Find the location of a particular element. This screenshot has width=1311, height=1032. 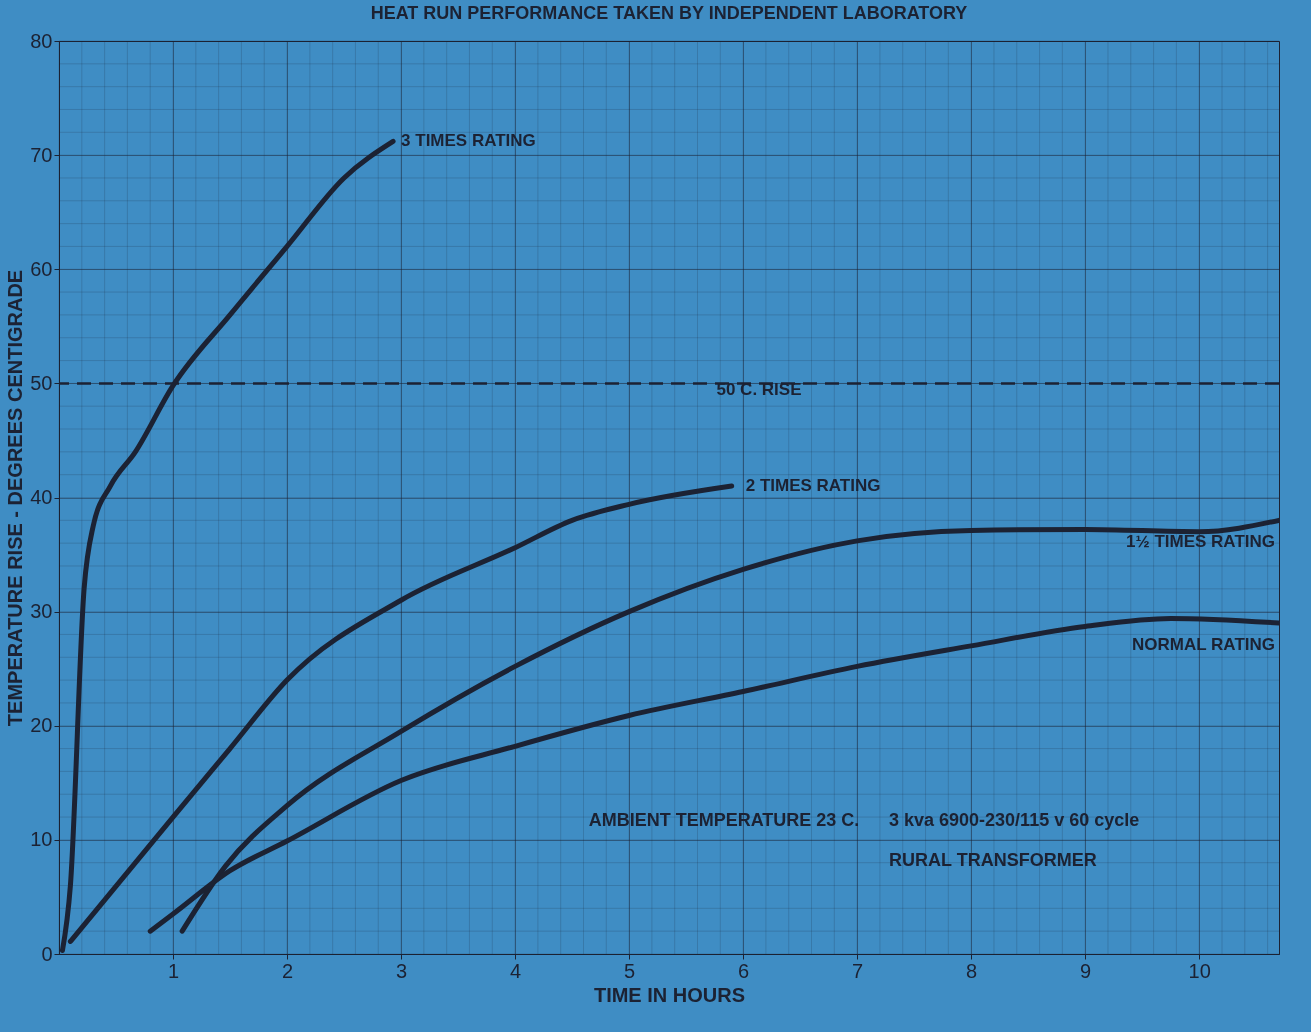

y-tick-label: 0 is located at coordinates (47, 953).